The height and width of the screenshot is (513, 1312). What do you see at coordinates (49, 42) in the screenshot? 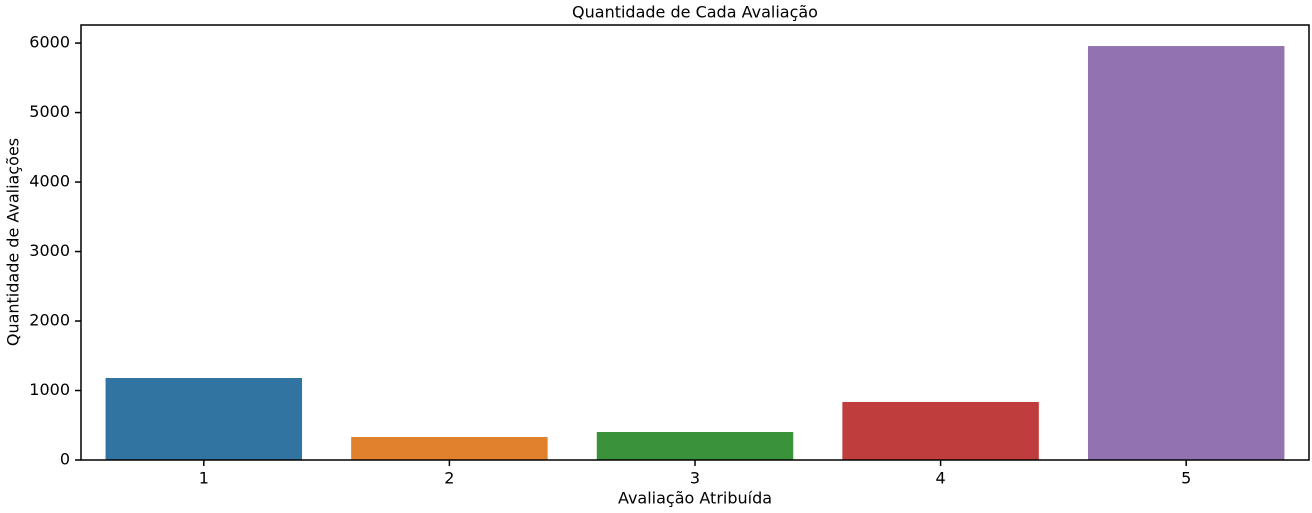
I see `y-tick-label: 6000` at bounding box center [49, 42].